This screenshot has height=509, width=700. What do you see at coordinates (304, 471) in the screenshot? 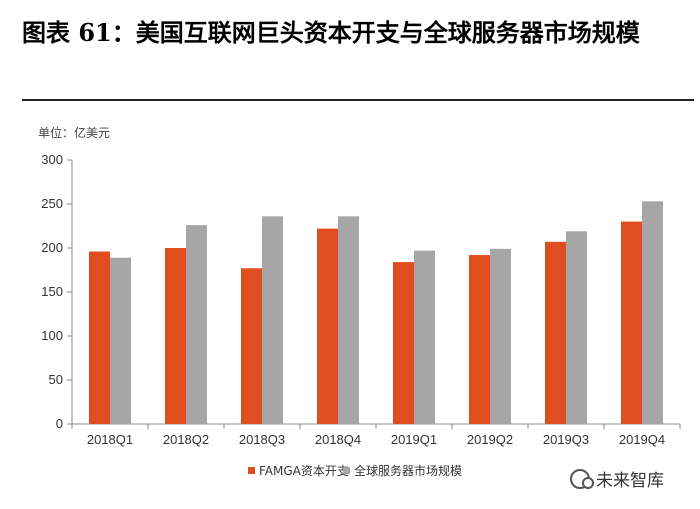
I see `legend-label-famga-capex: FAMGA资本开支` at bounding box center [304, 471].